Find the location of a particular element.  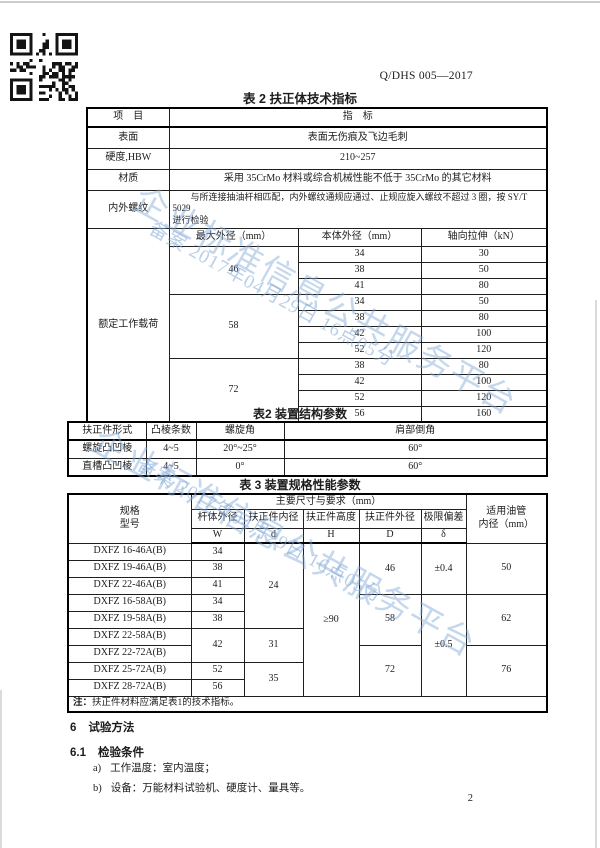

table3-caption: 表 3 装置规格性能参数 is located at coordinates (300, 485).